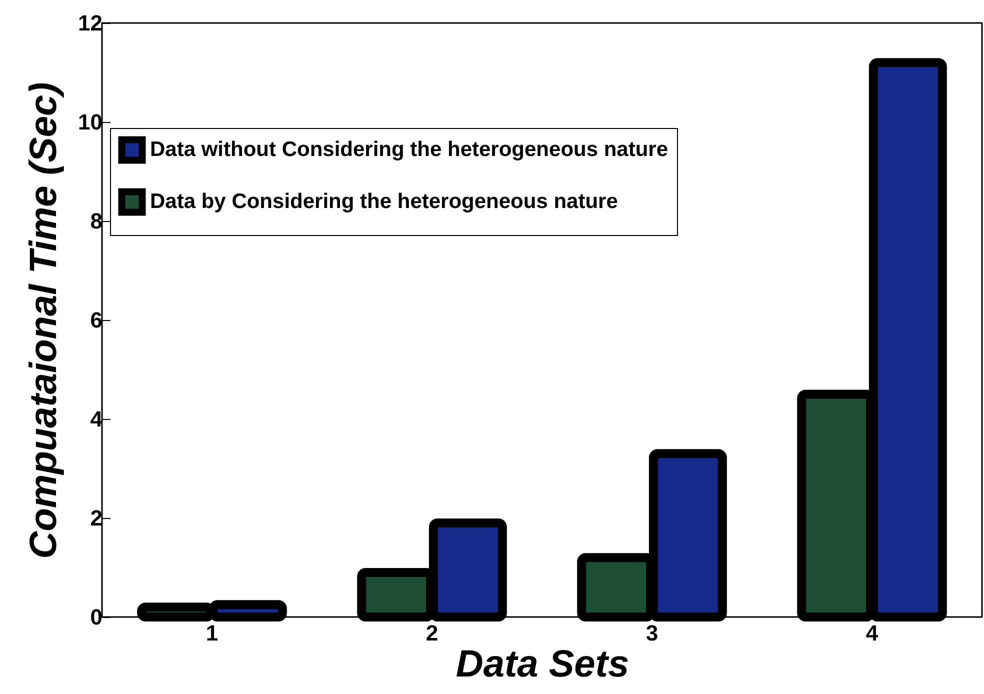 Image resolution: width=984 pixels, height=694 pixels. What do you see at coordinates (96, 320) in the screenshot?
I see `y-tick-label: 6` at bounding box center [96, 320].